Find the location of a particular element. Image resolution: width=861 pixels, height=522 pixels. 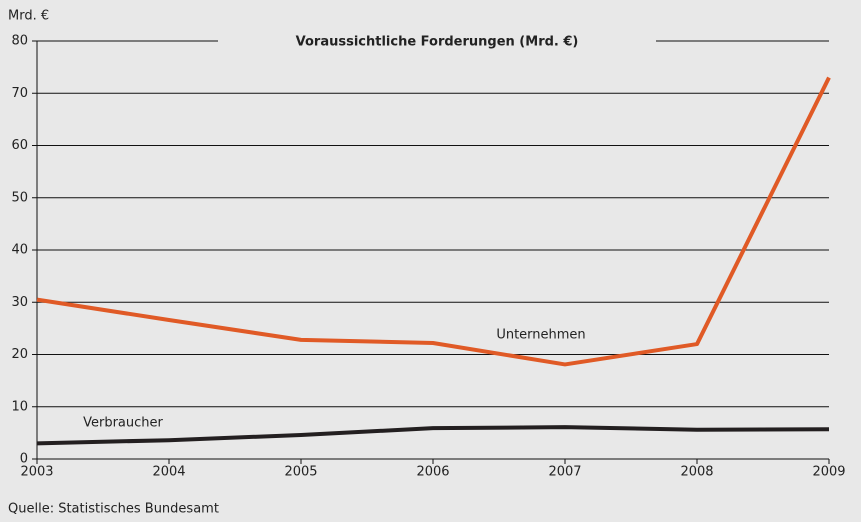

x-tick-label: 2005 is located at coordinates (300, 472).